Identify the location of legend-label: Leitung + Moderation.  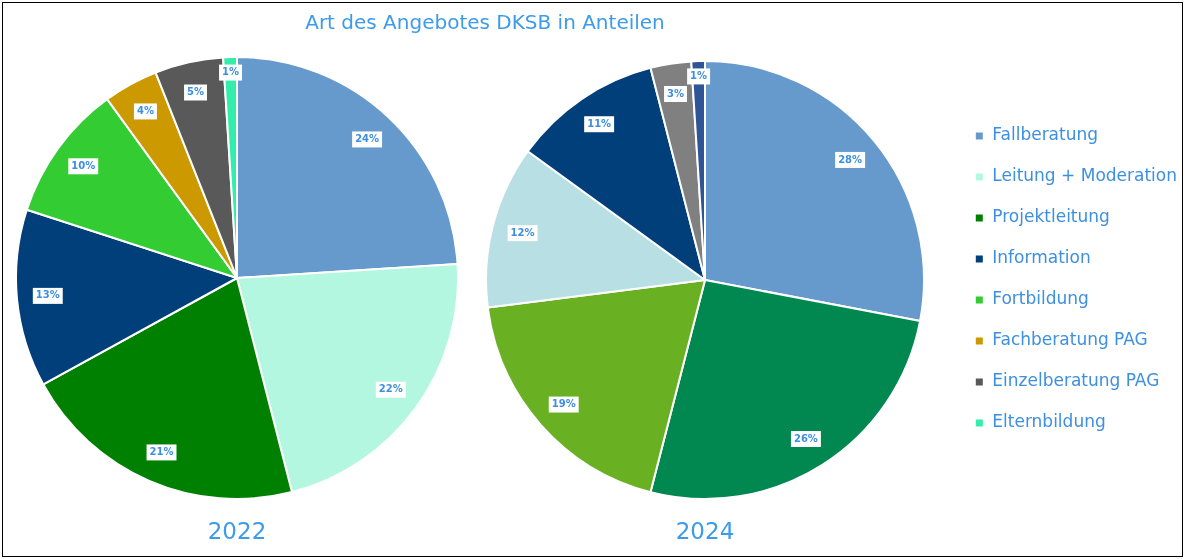
(1084, 175).